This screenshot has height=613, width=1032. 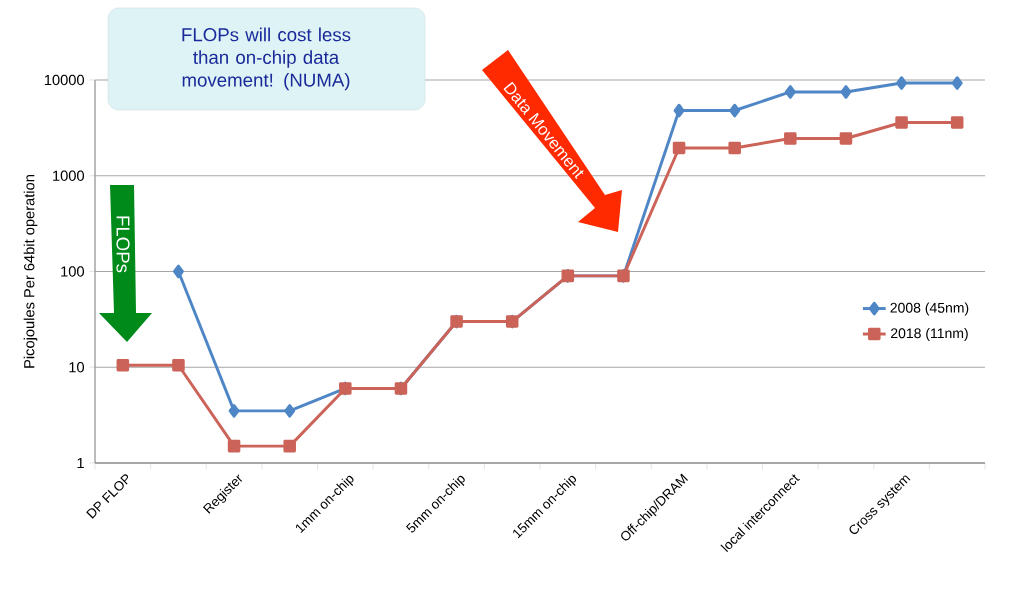 I want to click on legend-label: 2008 (45nm), so click(x=929, y=309).